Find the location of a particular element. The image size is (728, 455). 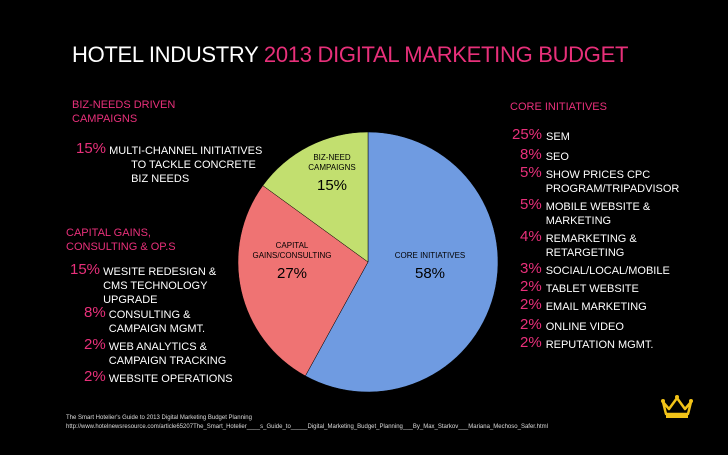

core-item: 2% EMAIL MARKETING is located at coordinates (598, 305).